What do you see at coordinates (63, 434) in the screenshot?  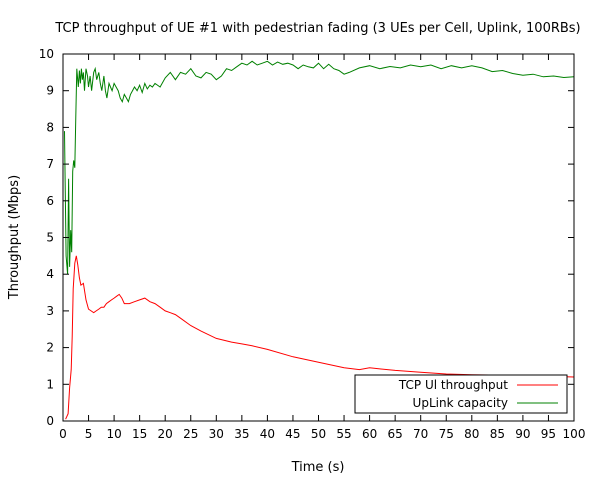 I see `x-tick-label: 0` at bounding box center [63, 434].